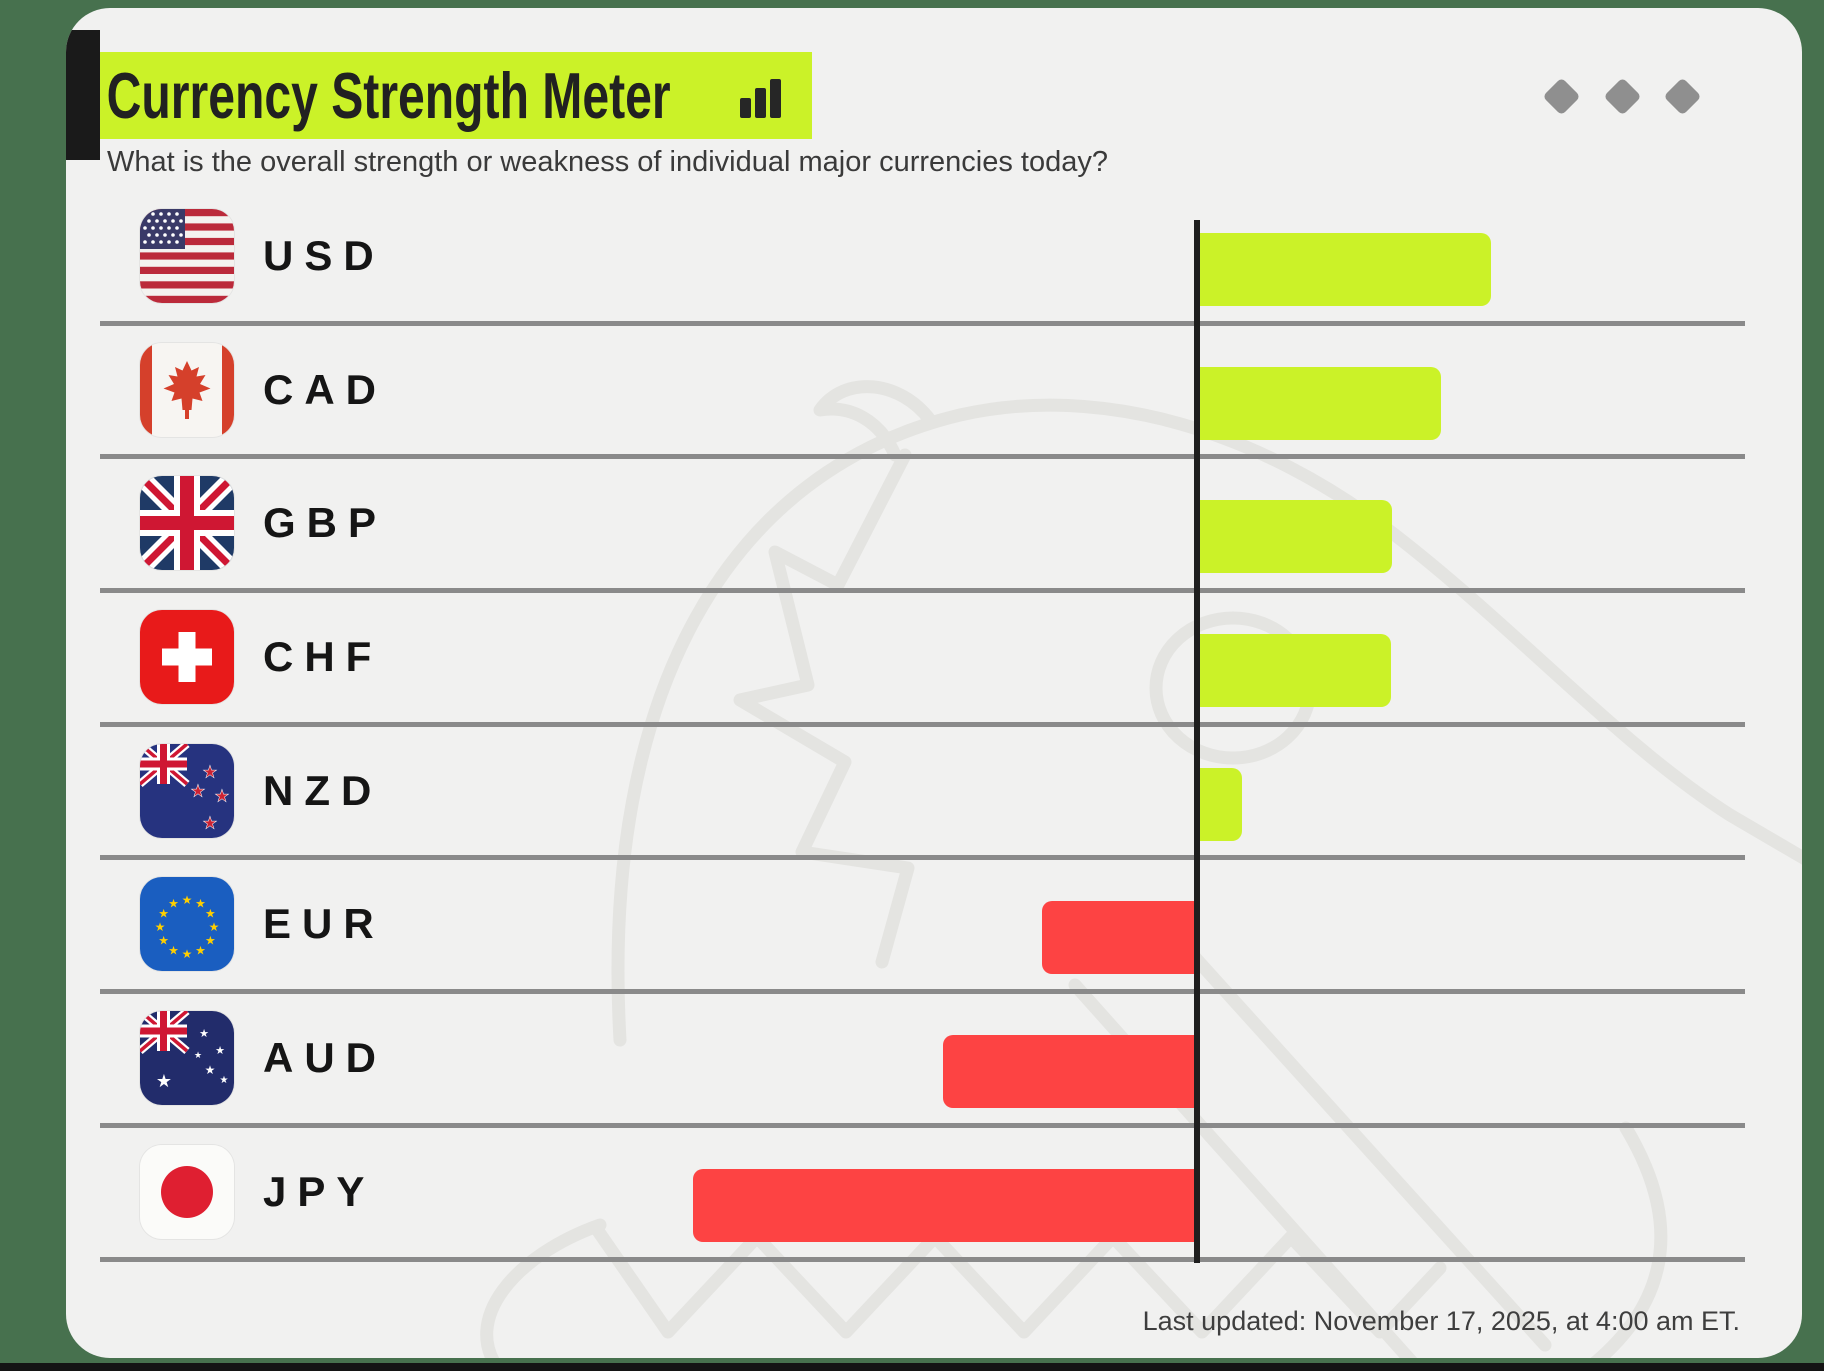 The width and height of the screenshot is (1824, 1371). I want to click on currency-row-jpy: JPY, so click(934, 1195).